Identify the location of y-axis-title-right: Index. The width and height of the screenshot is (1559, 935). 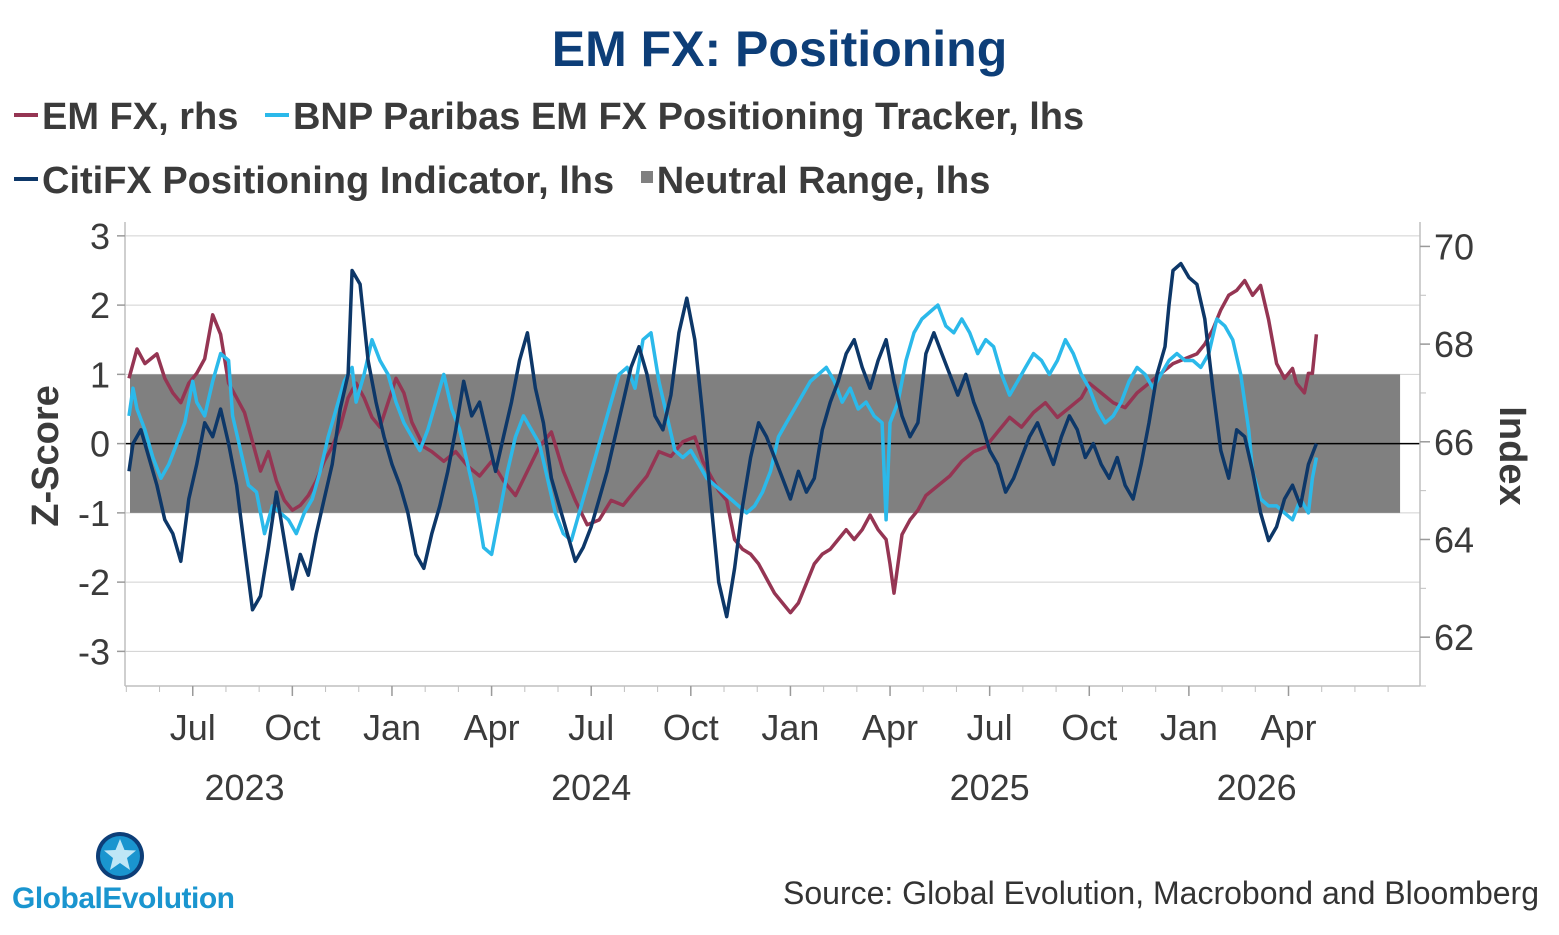
(1512, 455).